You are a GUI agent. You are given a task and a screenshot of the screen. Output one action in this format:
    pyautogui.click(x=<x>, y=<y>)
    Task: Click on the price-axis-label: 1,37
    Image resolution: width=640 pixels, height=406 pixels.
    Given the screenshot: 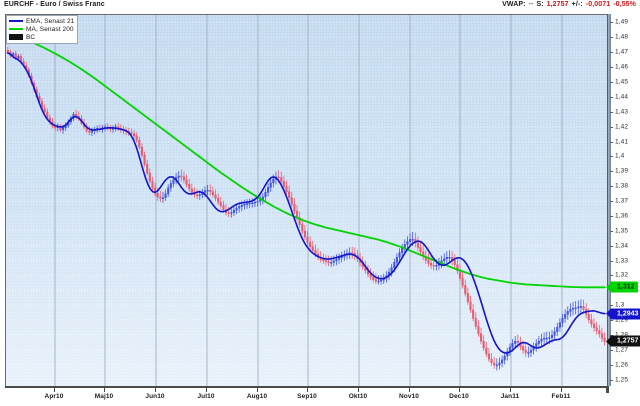 What is the action you would take?
    pyautogui.click(x=622, y=201)
    